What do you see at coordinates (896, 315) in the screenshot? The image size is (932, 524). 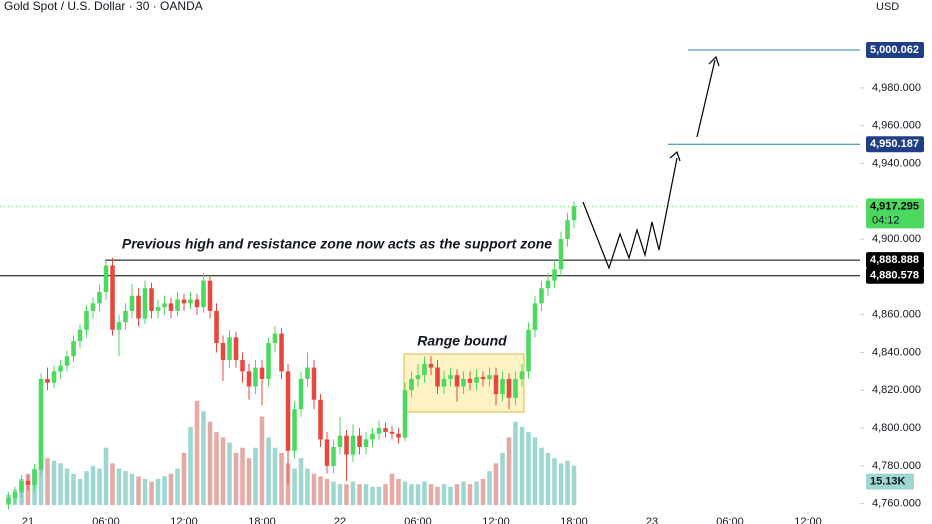 I see `y-tick-label: 4,860.000` at bounding box center [896, 315].